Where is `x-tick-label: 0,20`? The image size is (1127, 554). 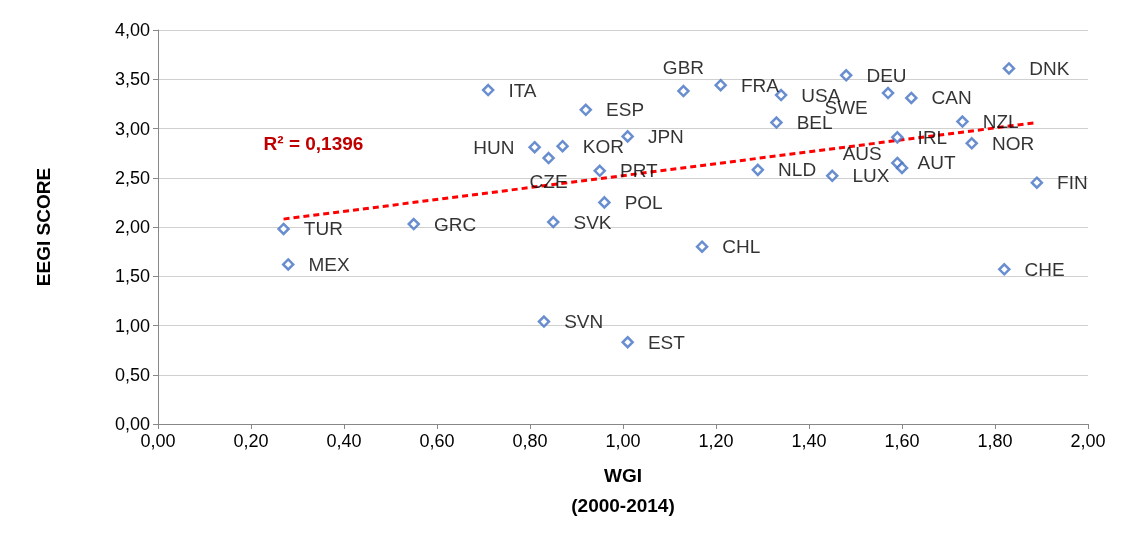
x-tick-label: 0,20 is located at coordinates (251, 441).